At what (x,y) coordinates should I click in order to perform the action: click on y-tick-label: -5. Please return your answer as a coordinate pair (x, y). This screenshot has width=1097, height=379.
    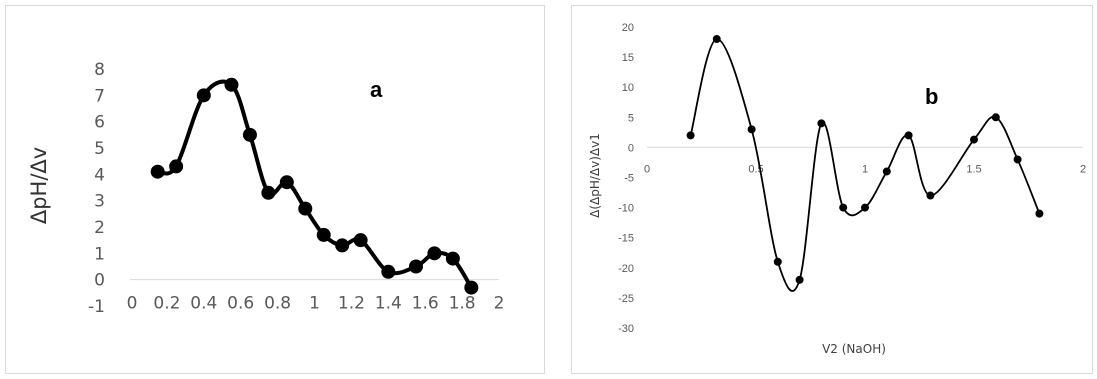
    Looking at the image, I should click on (629, 179).